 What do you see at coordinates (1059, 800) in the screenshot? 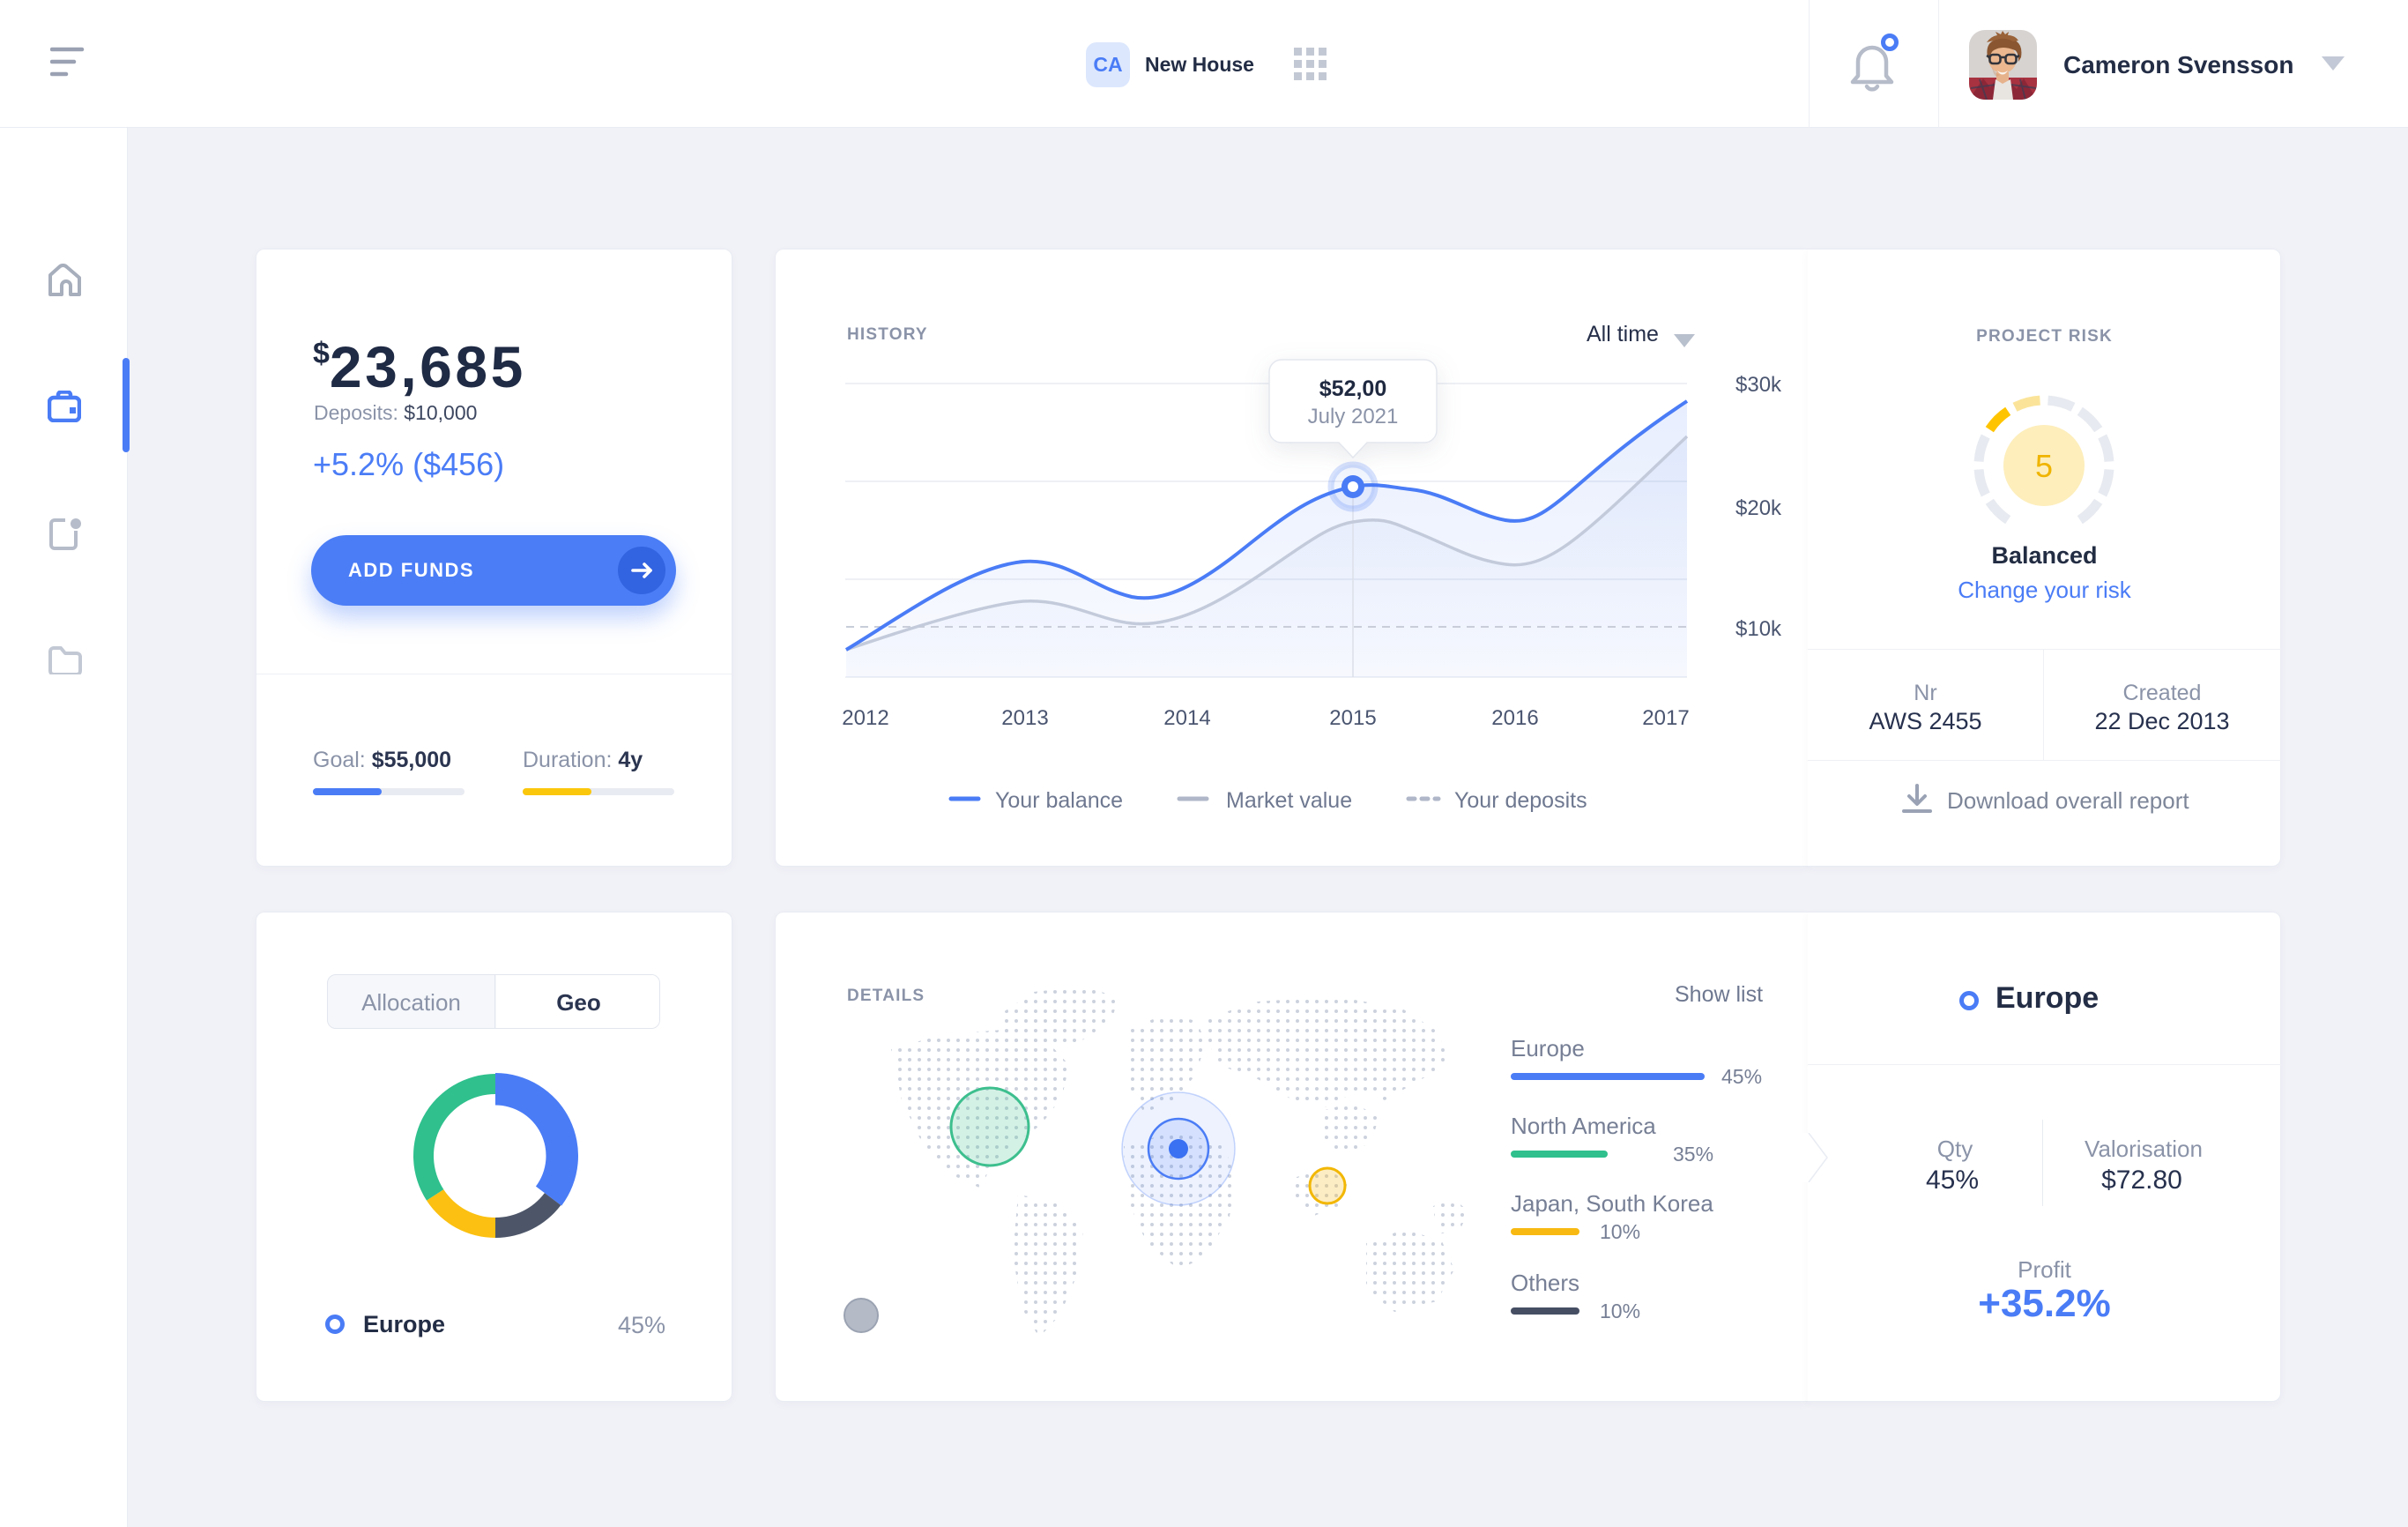
I see `svg-text: Your balance` at bounding box center [1059, 800].